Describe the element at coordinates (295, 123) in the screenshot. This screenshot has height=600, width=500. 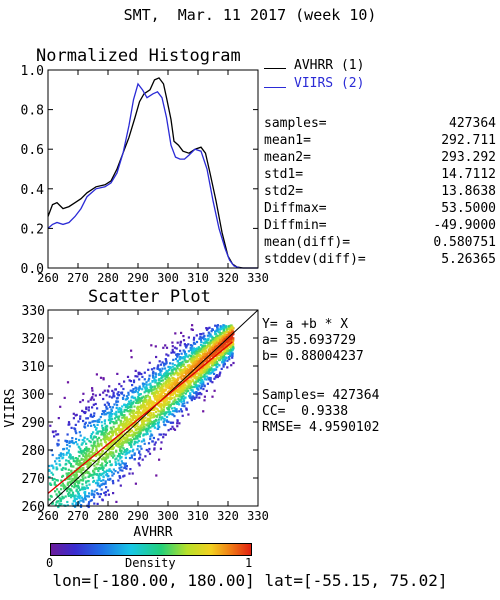
I see `stat-key: samples=` at that location.